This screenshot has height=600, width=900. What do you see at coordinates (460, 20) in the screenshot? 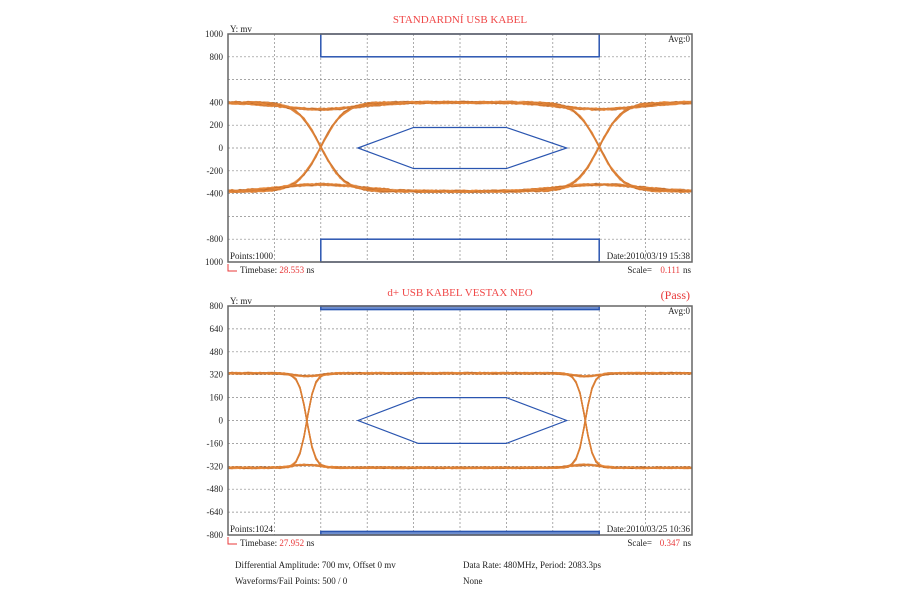
I see `chart-title: STANDARDNÍ USB KABEL` at bounding box center [460, 20].